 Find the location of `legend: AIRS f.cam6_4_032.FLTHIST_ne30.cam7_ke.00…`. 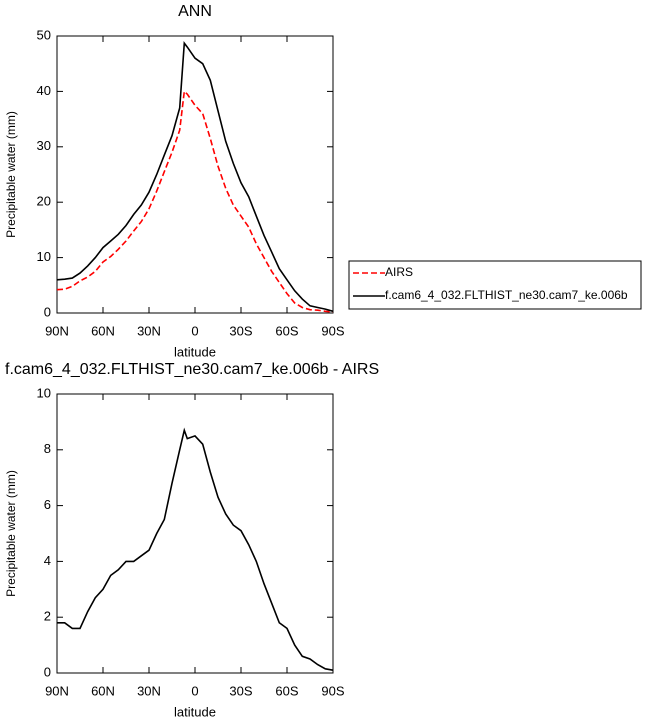

legend: AIRS f.cam6_4_032.FLTHIST_ne30.cam7_ke.00… is located at coordinates (495, 285).